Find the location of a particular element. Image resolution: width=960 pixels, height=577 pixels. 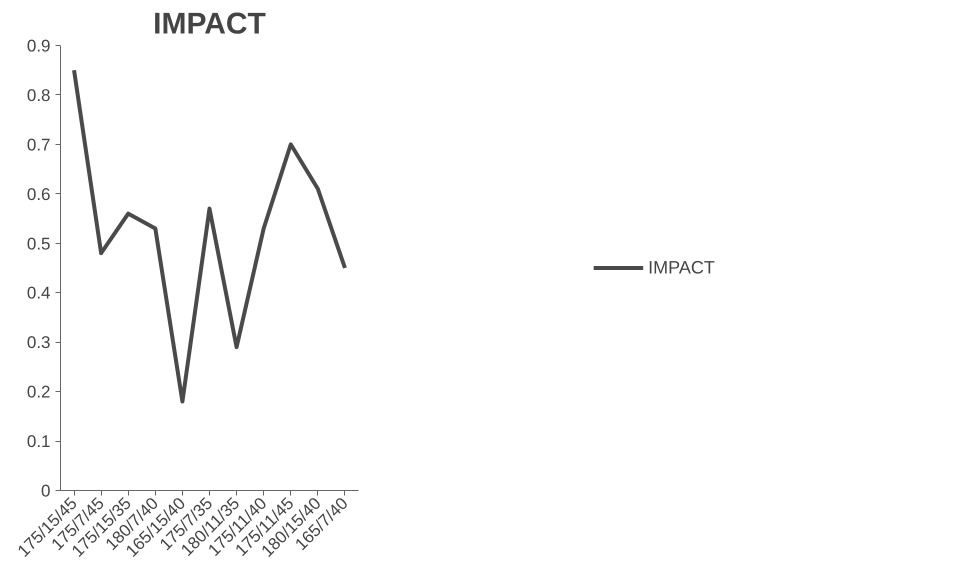

y-tick-label: 0.4 is located at coordinates (38, 293).